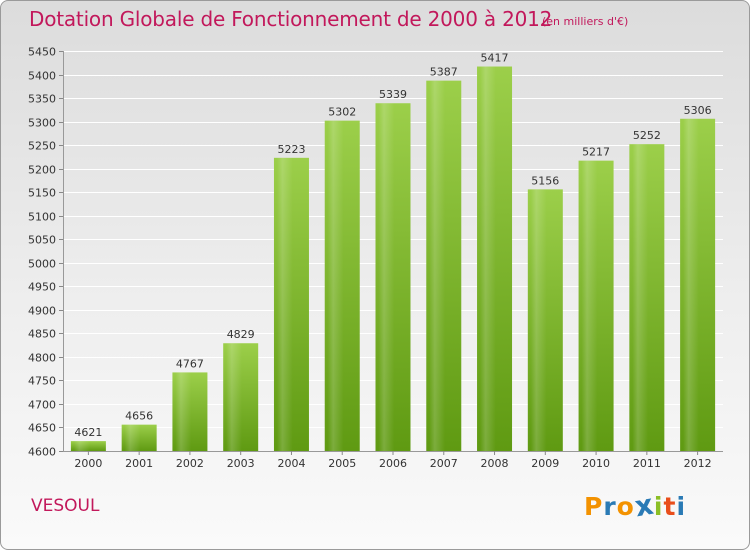 This screenshot has width=750, height=550. I want to click on x-tick-label: 2006, so click(393, 463).